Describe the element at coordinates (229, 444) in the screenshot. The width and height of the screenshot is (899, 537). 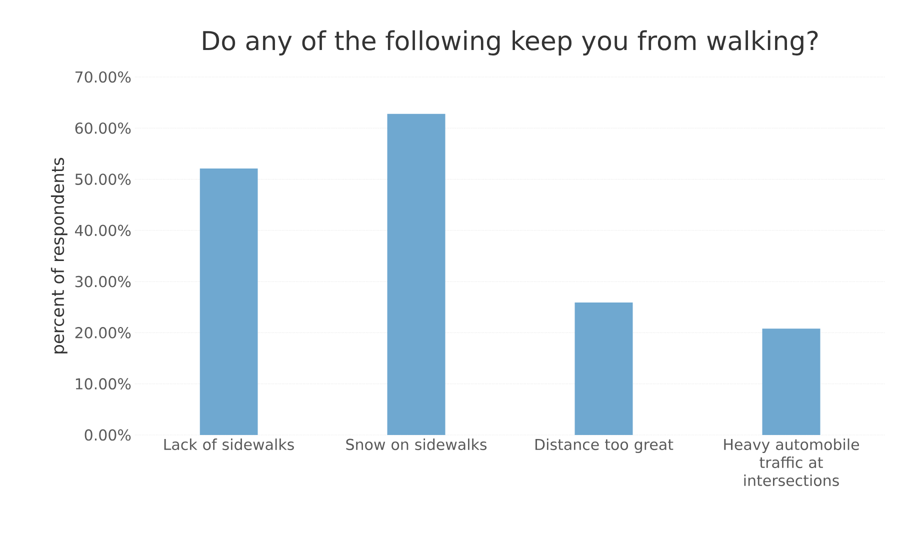
I see `x-tick-label: Lack of sidewalks` at that location.